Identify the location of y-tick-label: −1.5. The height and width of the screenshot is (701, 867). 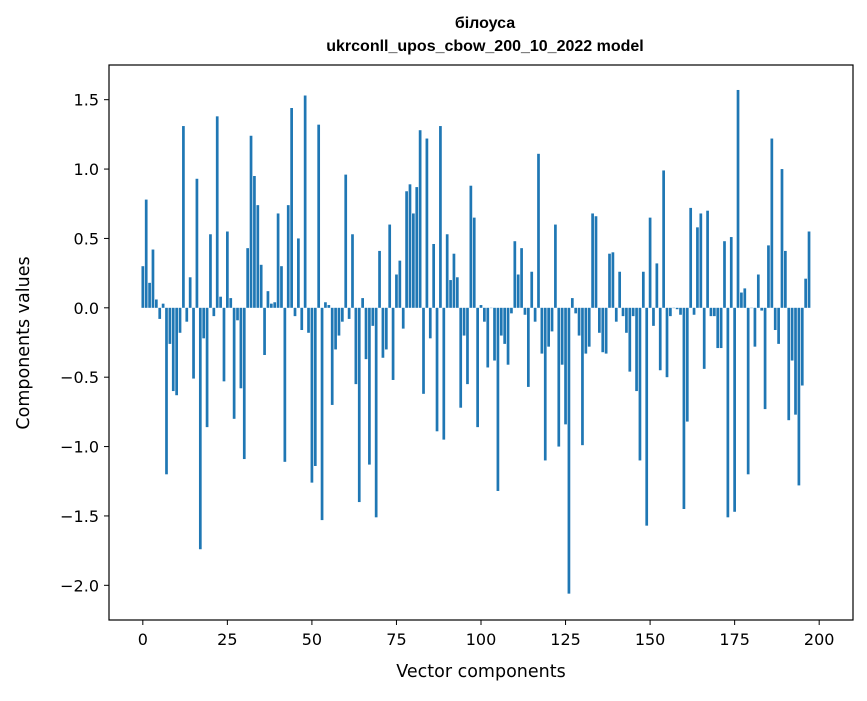
(79, 516).